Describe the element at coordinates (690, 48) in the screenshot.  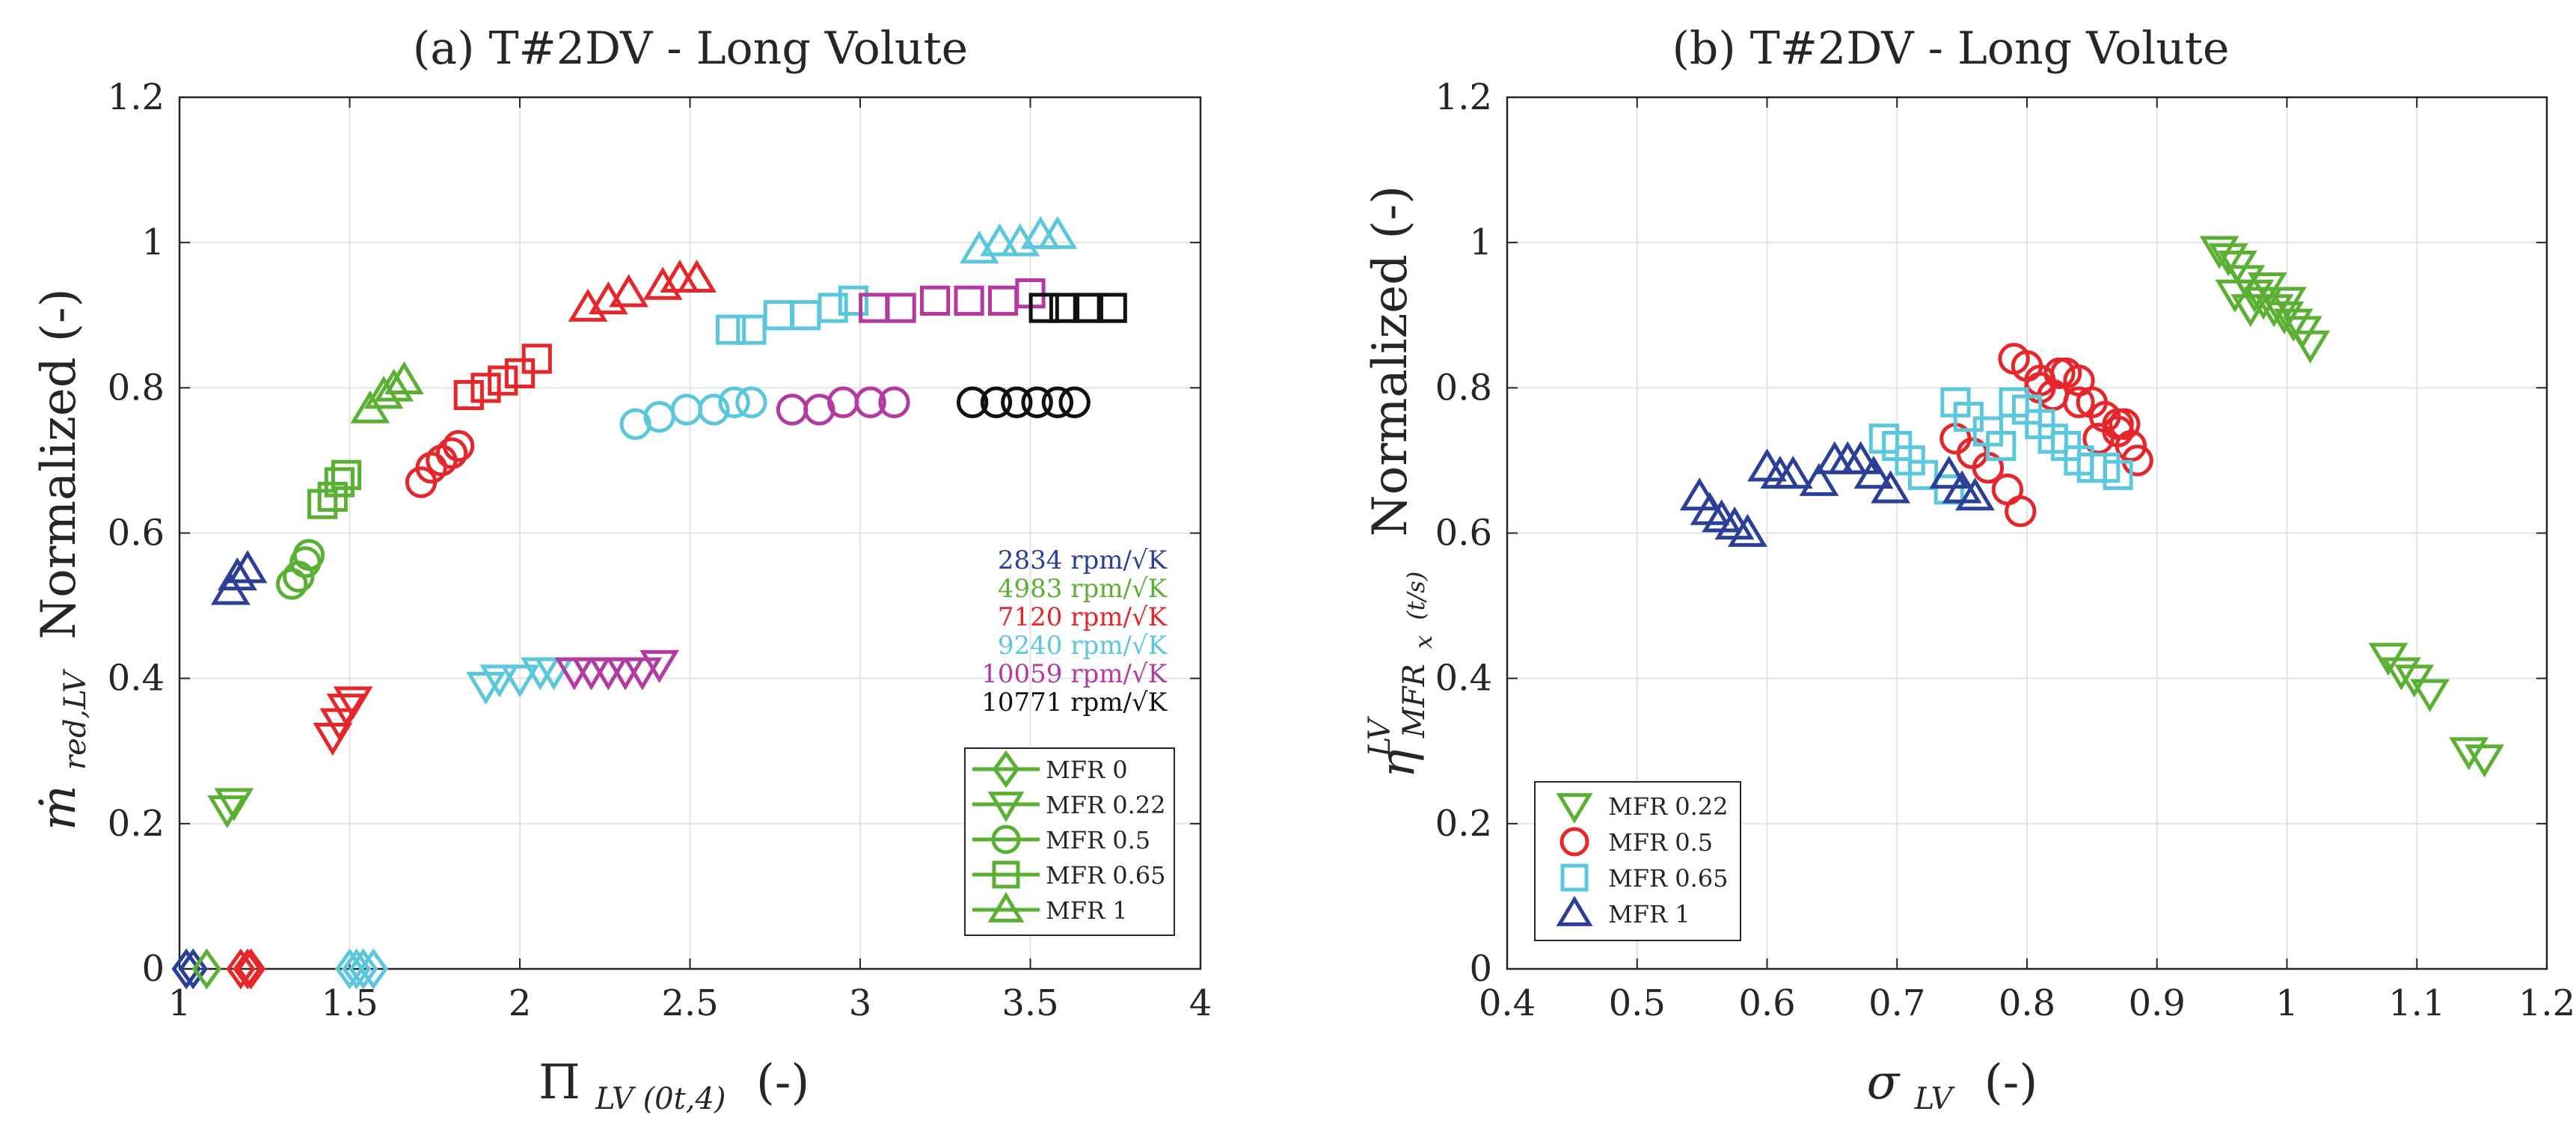
I see `chart-a-title: (a) T#2DV - Long Volute` at that location.